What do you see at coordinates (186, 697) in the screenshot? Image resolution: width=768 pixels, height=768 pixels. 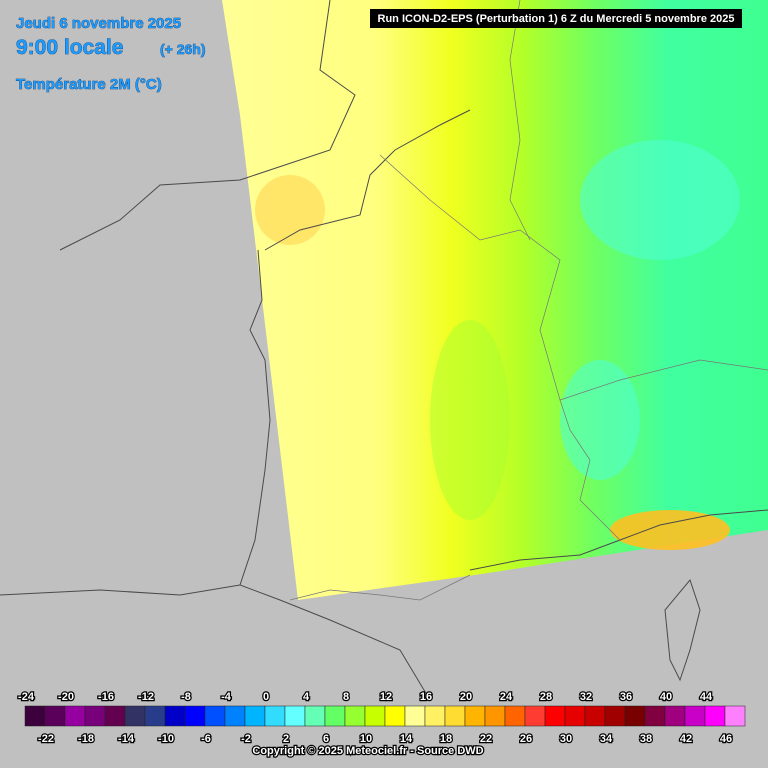 I see `legend-label: -8` at bounding box center [186, 697].